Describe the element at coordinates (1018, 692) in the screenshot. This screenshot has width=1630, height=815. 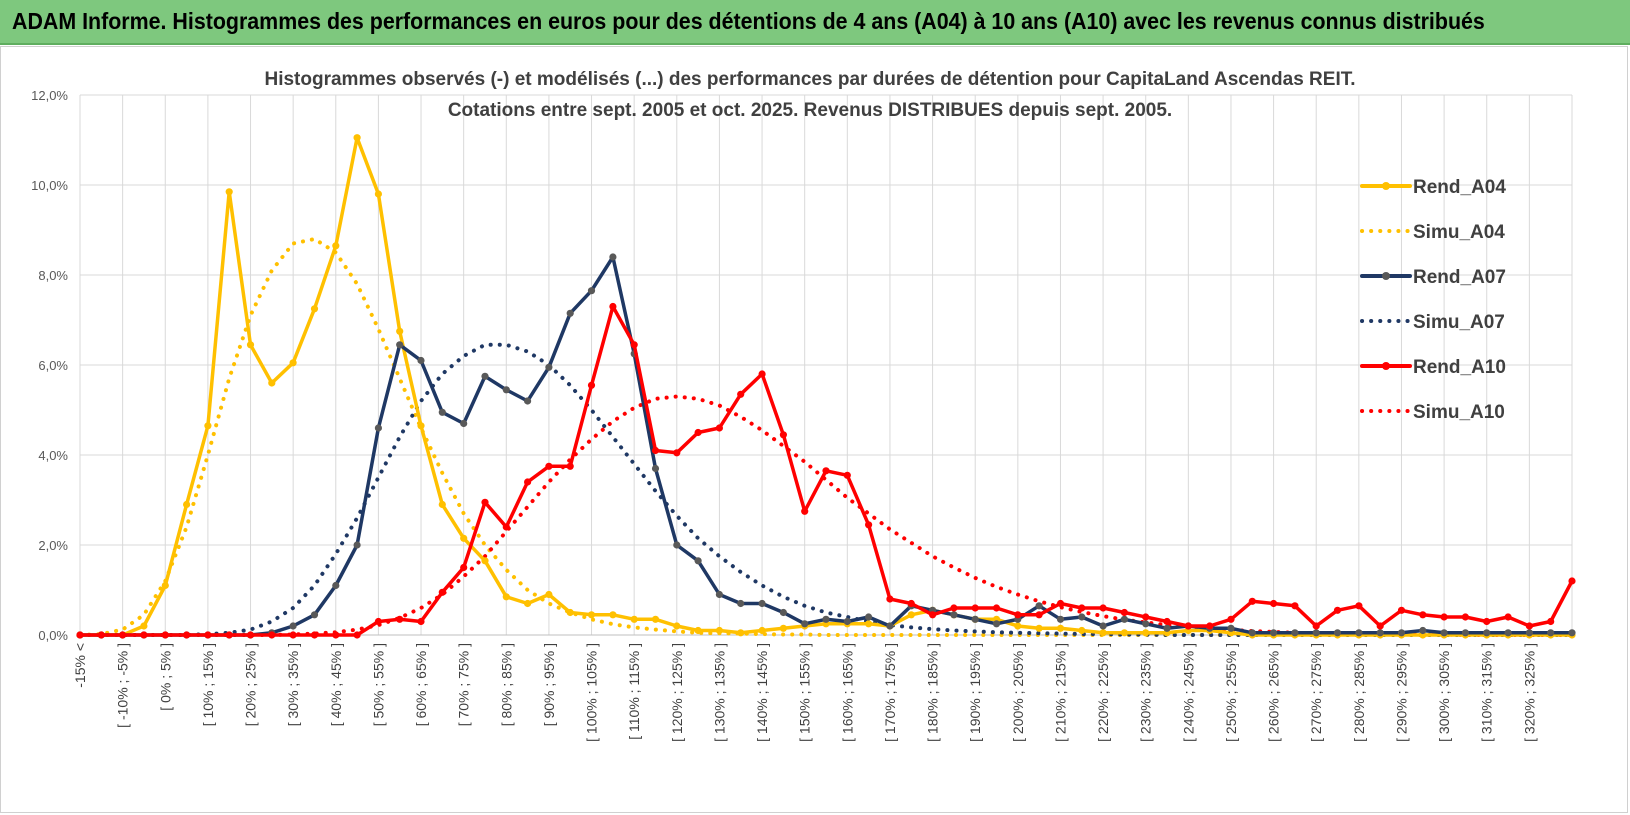
I see `x-tick-label: [ 200% ; 205% ]` at that location.